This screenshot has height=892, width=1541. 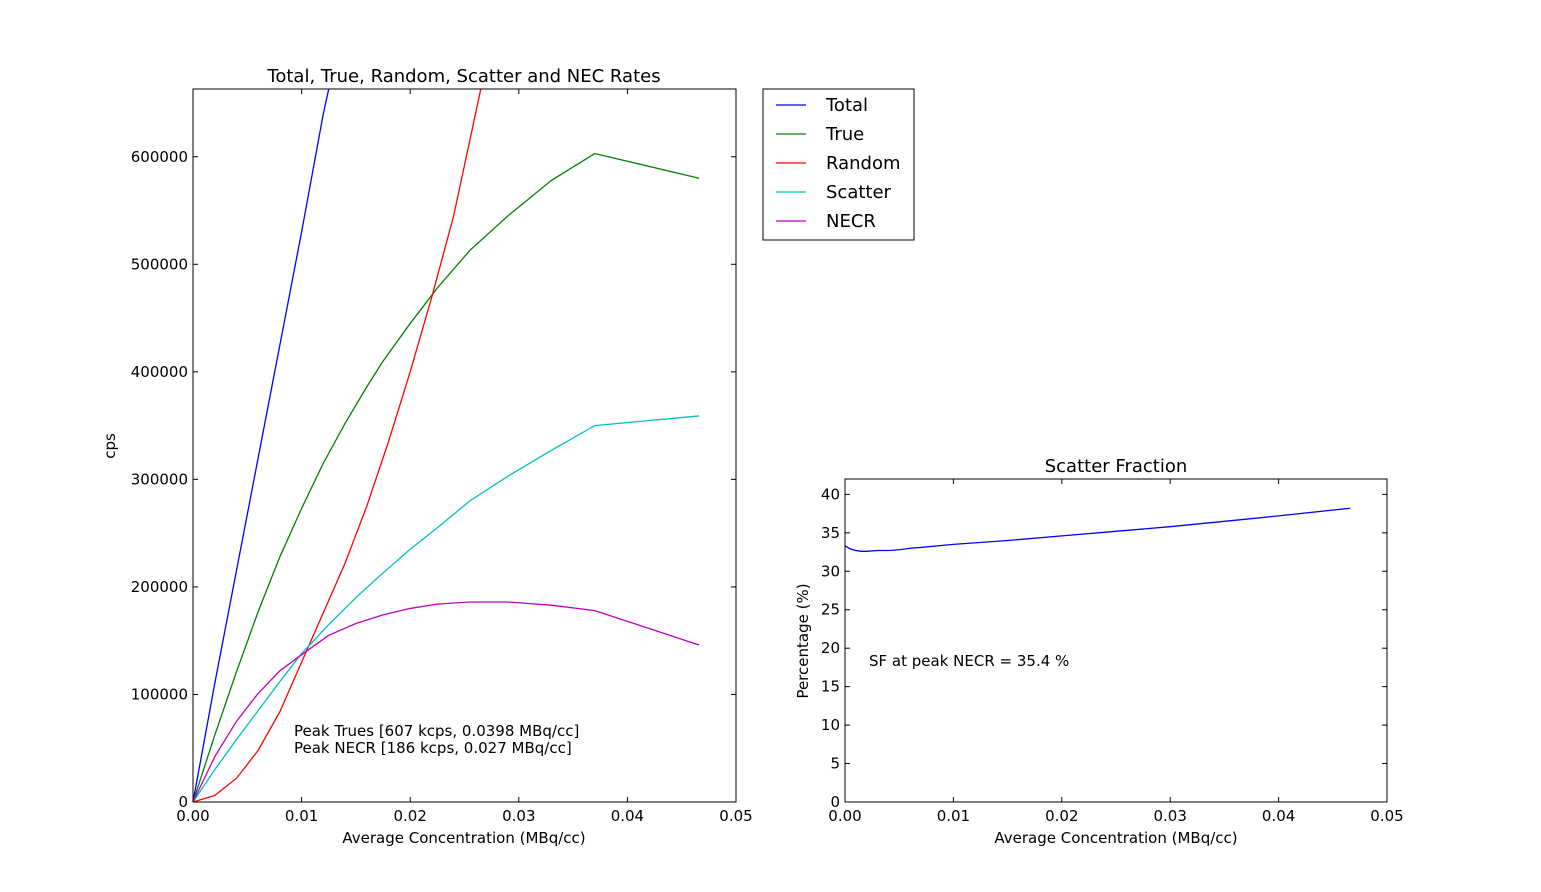 I want to click on rates-y-axis-label: cps, so click(x=110, y=446).